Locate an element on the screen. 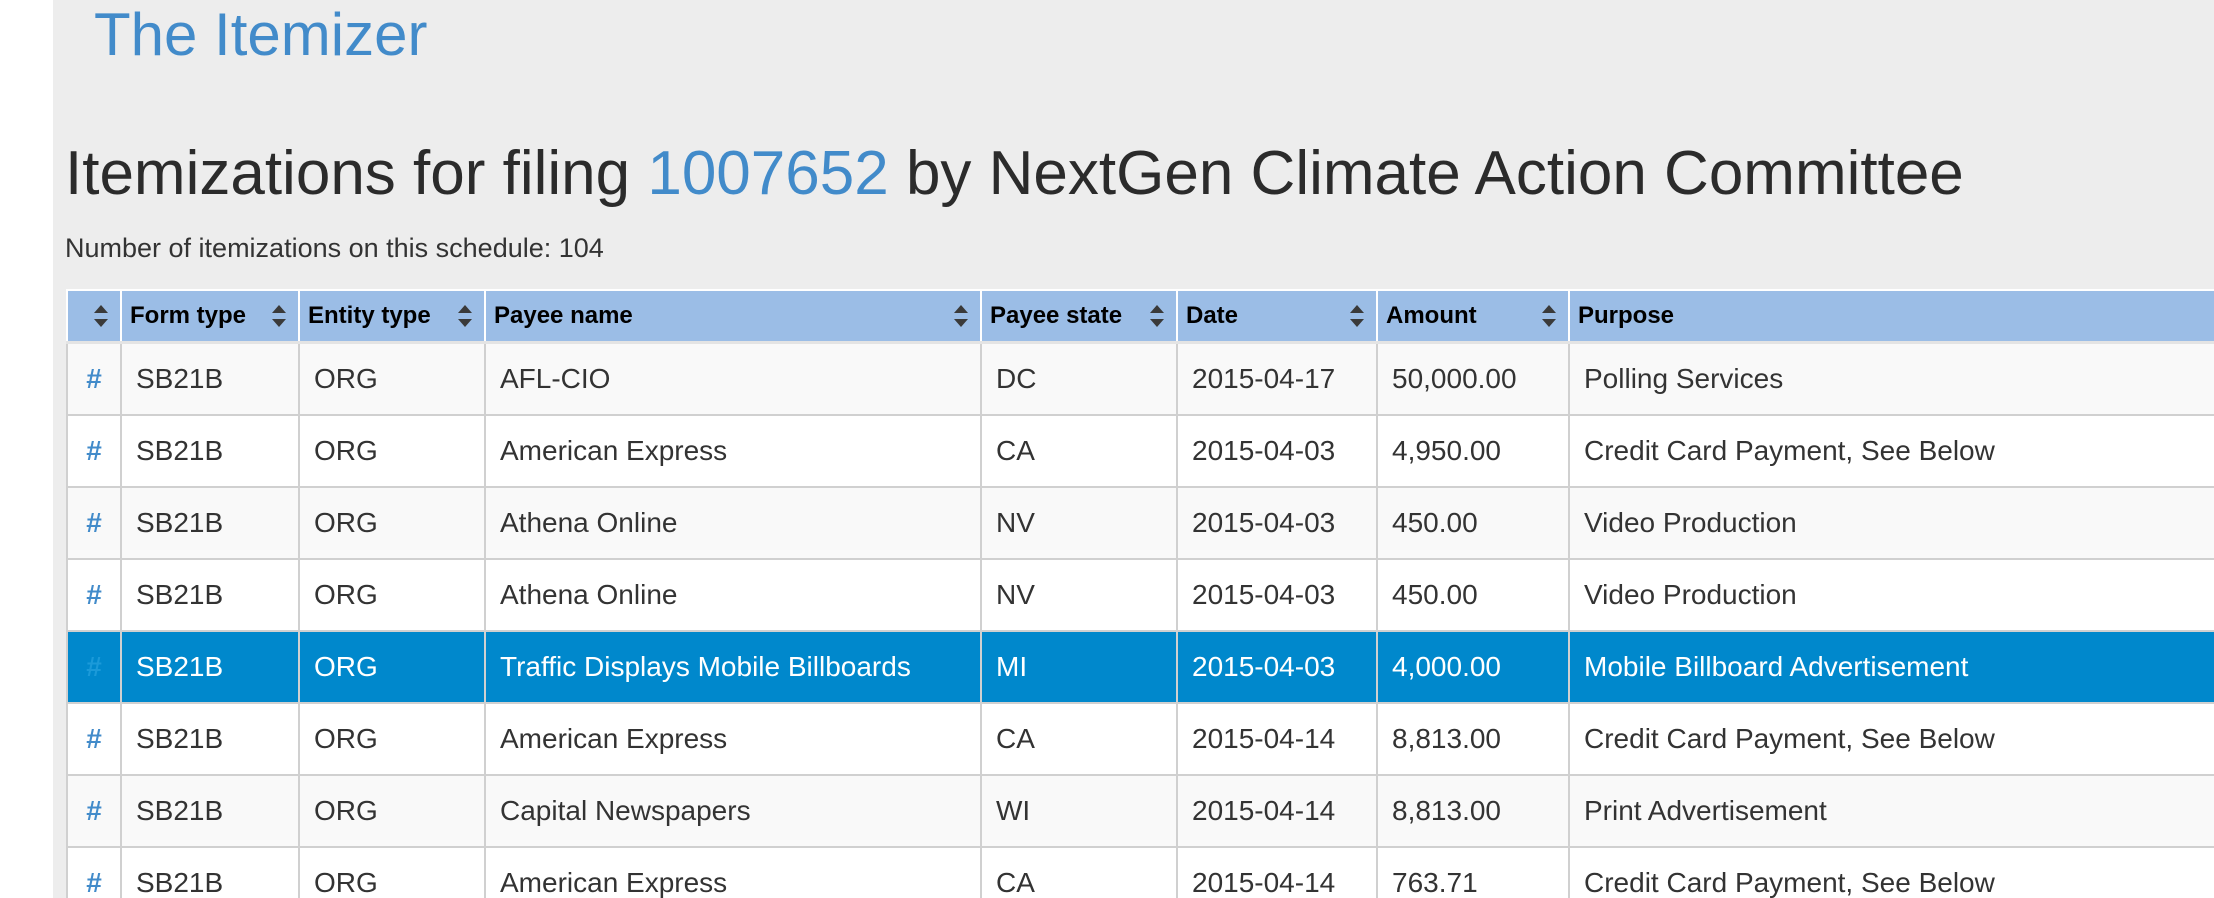 The width and height of the screenshot is (2214, 898). cell-payee-name: Traffic Displays Mobile Billboards is located at coordinates (733, 667).